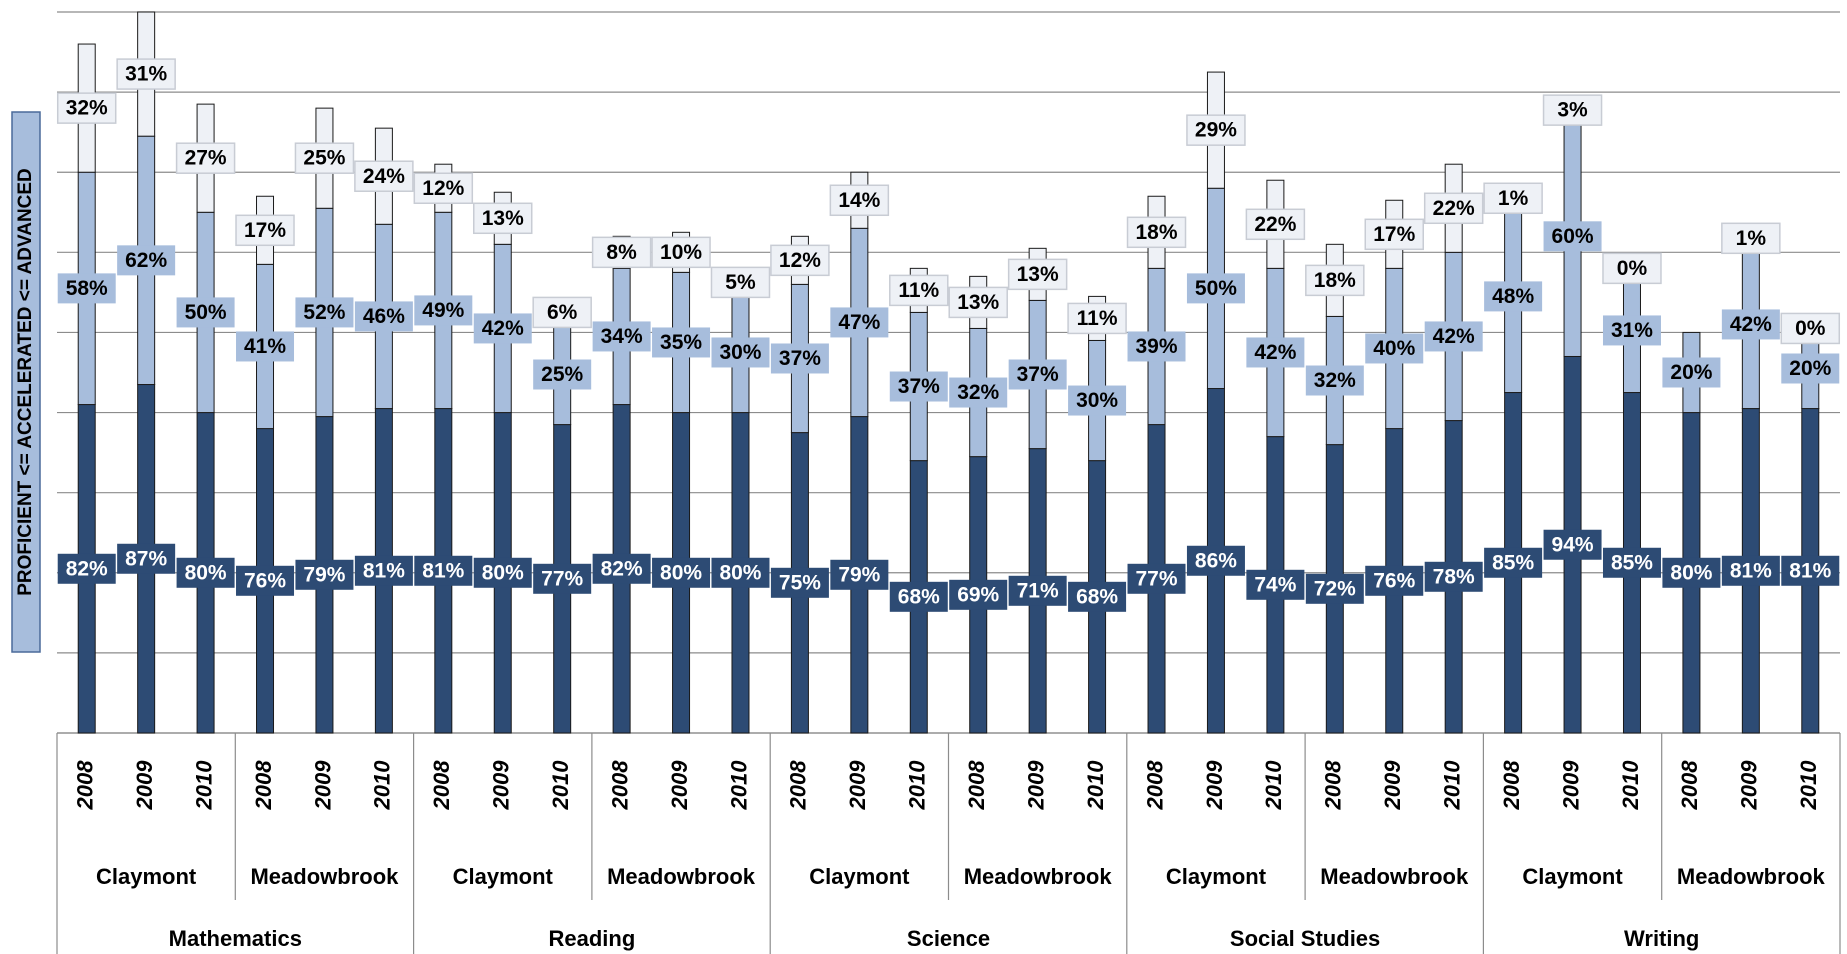 The height and width of the screenshot is (954, 1847). I want to click on data-label: 72%, so click(1335, 588).